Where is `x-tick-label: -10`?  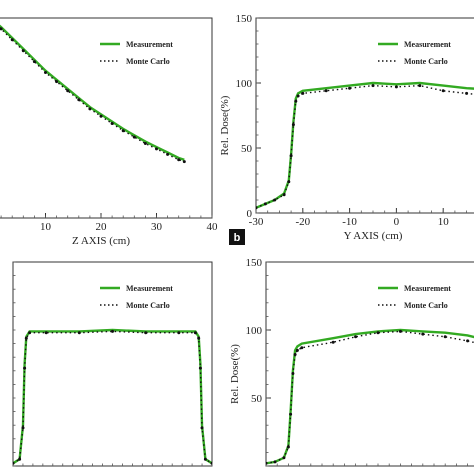
x-tick-label: -10 is located at coordinates (349, 222).